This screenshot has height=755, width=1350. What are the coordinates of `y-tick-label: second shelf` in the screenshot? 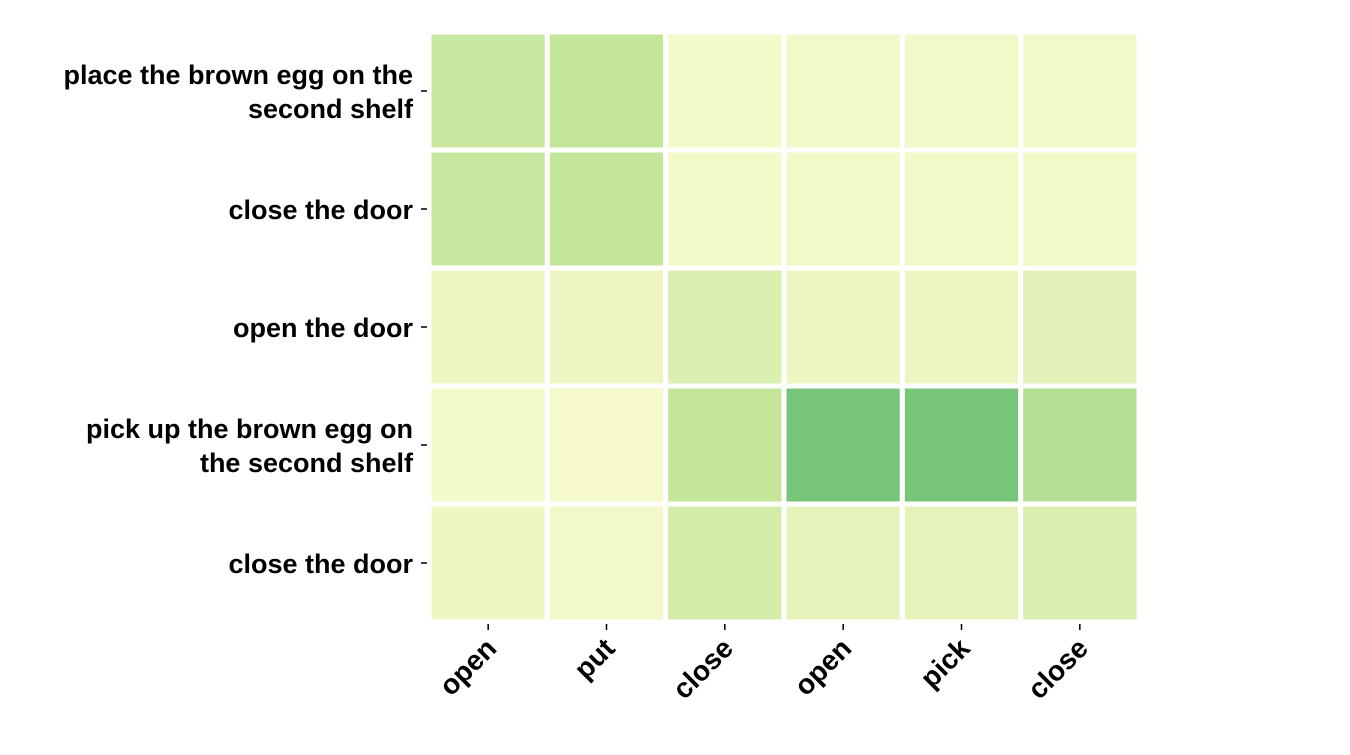 It's located at (331, 109).